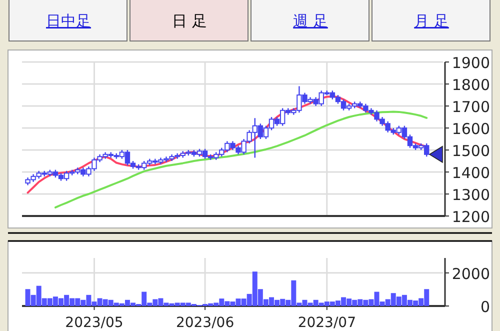  Describe the element at coordinates (94, 323) in the screenshot. I see `x-tick-label: 2023/05` at that location.